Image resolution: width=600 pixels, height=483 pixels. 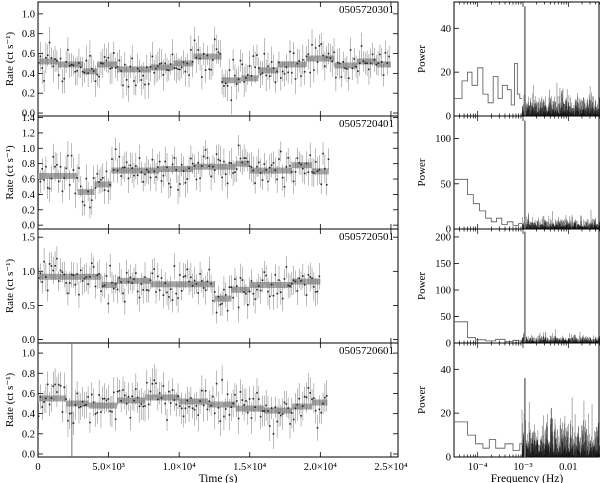 What do you see at coordinates (29, 74) in the screenshot?
I see `y-tick-label: 0.4` at bounding box center [29, 74].